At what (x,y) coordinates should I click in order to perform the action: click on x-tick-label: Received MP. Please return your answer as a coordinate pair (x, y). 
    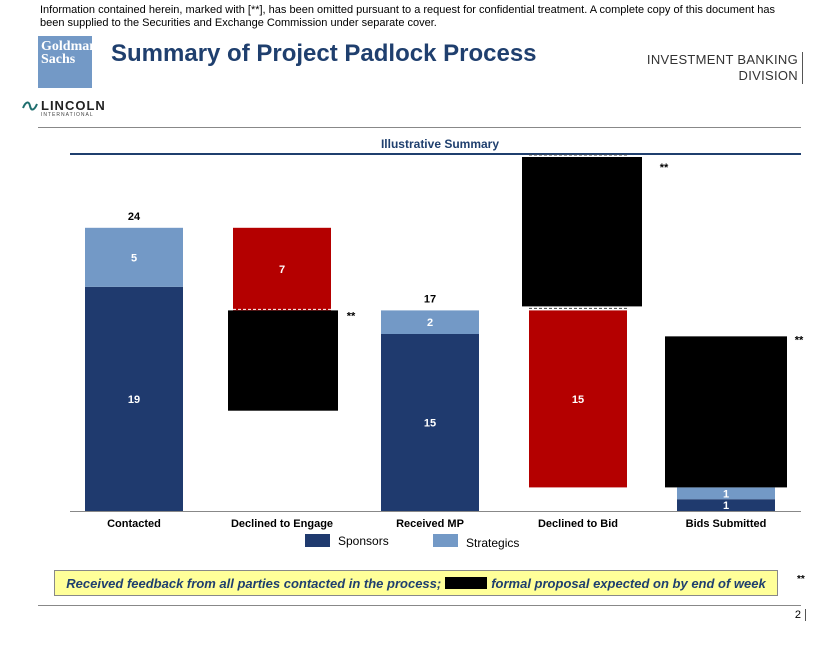
    Looking at the image, I should click on (430, 524).